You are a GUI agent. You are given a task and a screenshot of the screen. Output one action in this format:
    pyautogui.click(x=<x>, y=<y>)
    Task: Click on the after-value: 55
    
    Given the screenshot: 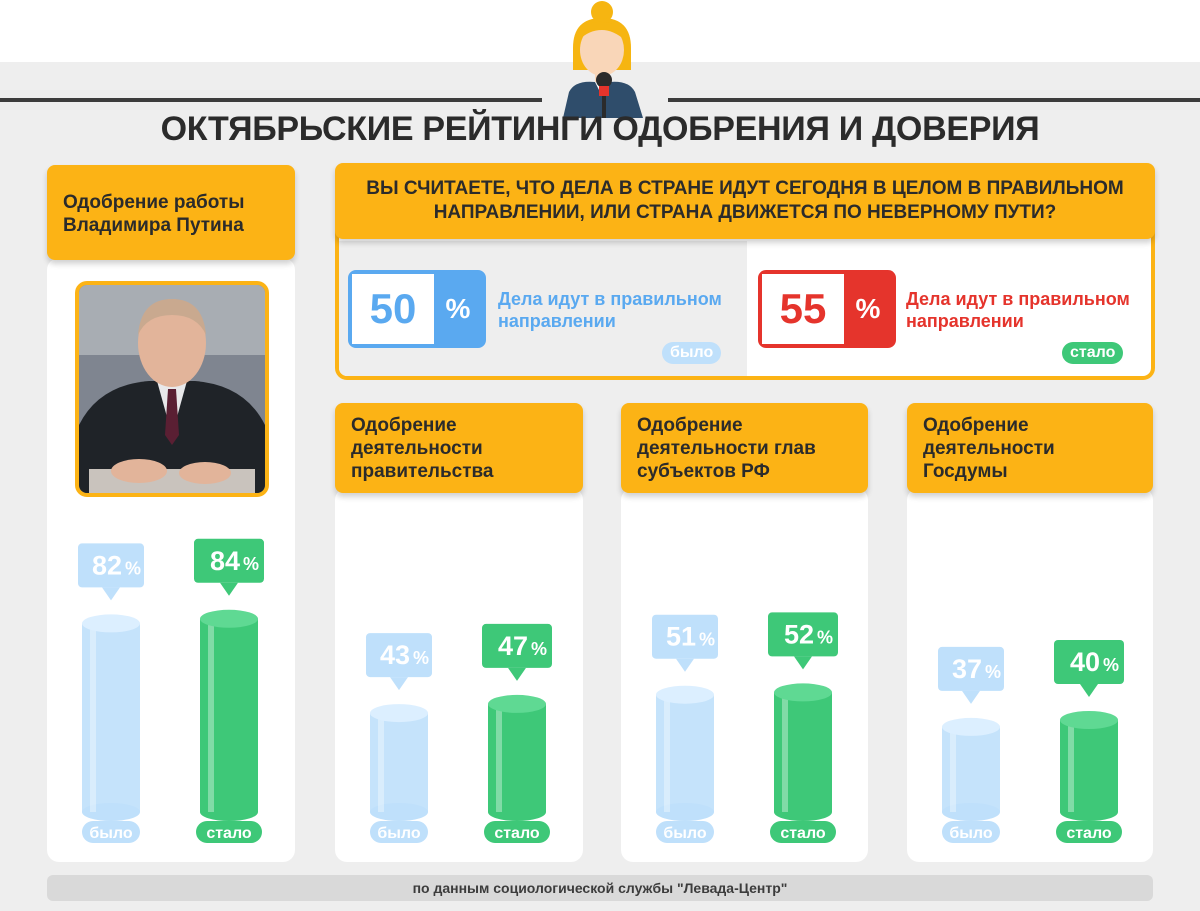 What is the action you would take?
    pyautogui.click(x=803, y=309)
    